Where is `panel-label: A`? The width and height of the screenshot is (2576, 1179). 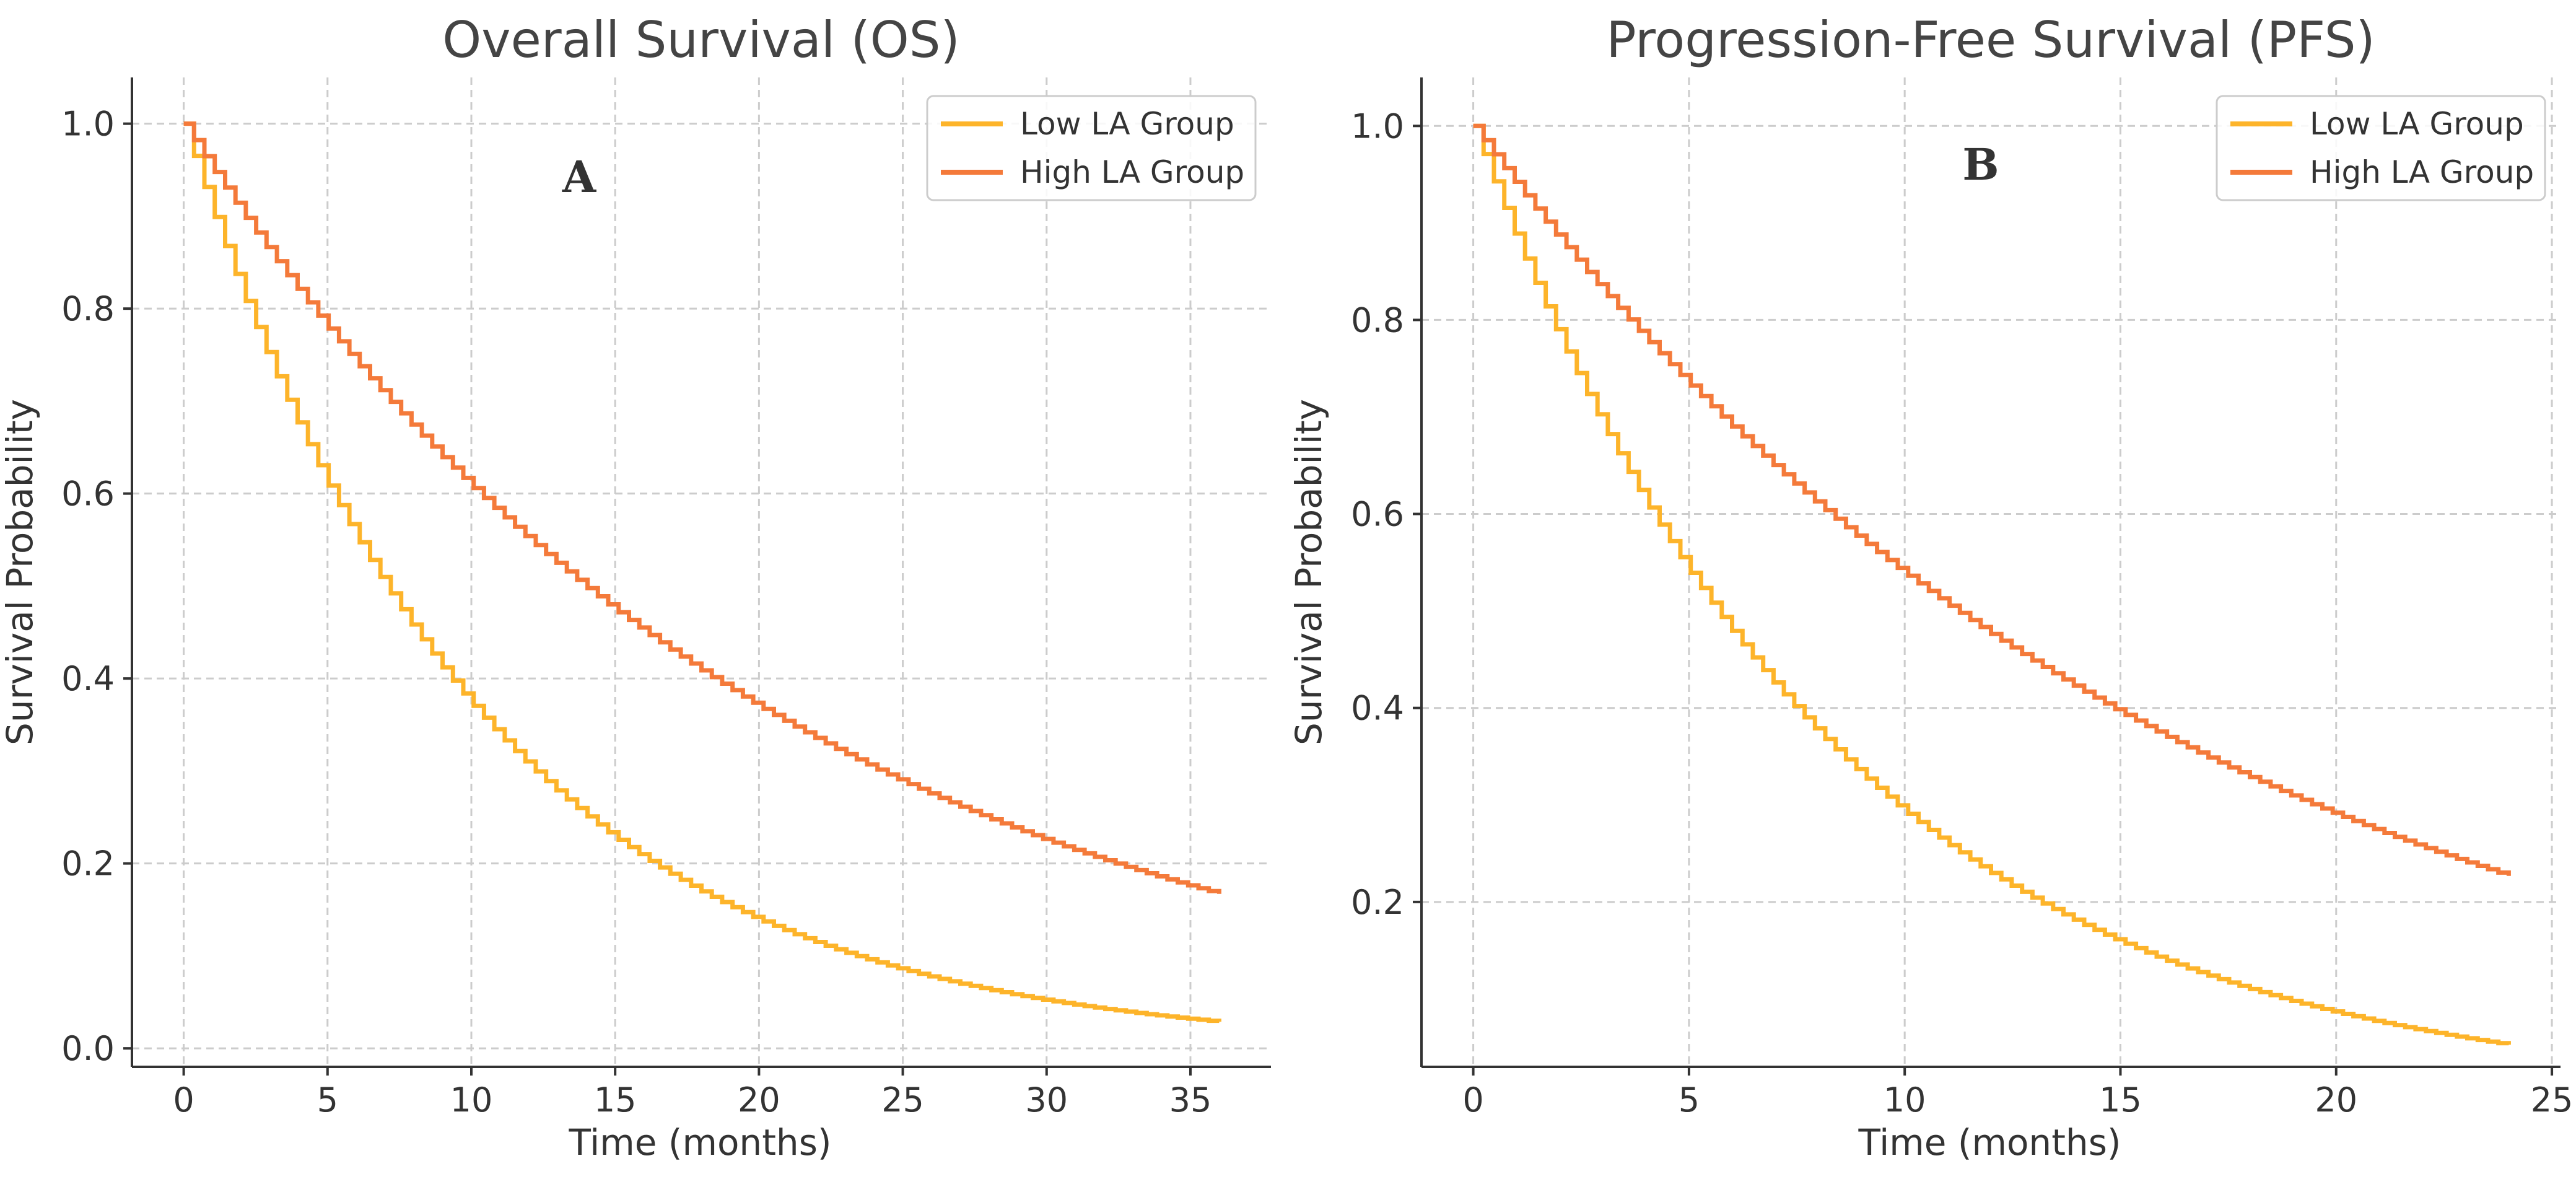 panel-label: A is located at coordinates (579, 177).